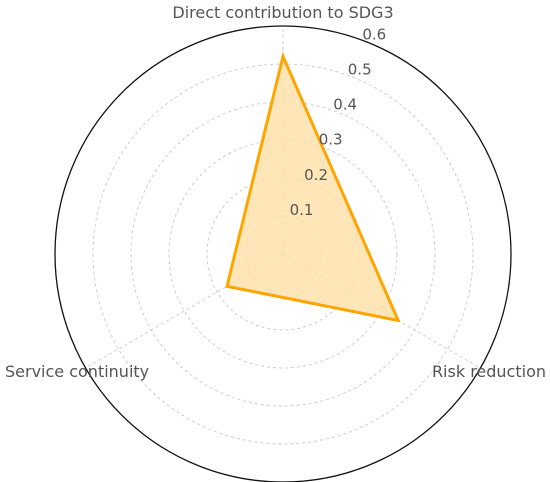  Describe the element at coordinates (77, 371) in the screenshot. I see `axis-label-3: Service continuity` at that location.